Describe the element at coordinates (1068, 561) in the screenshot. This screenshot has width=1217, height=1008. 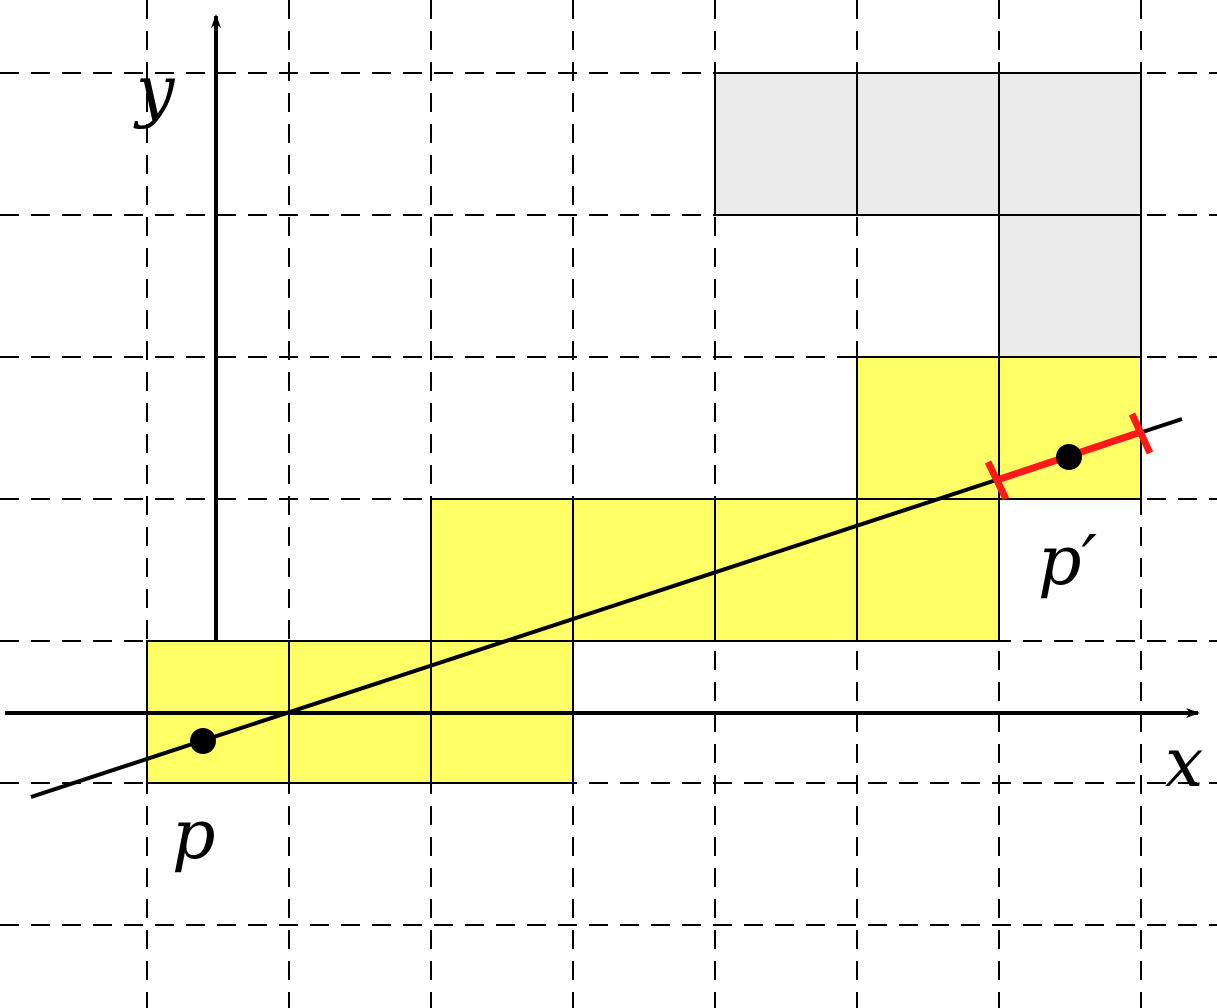
I see `point-p-prime-label: p′` at that location.